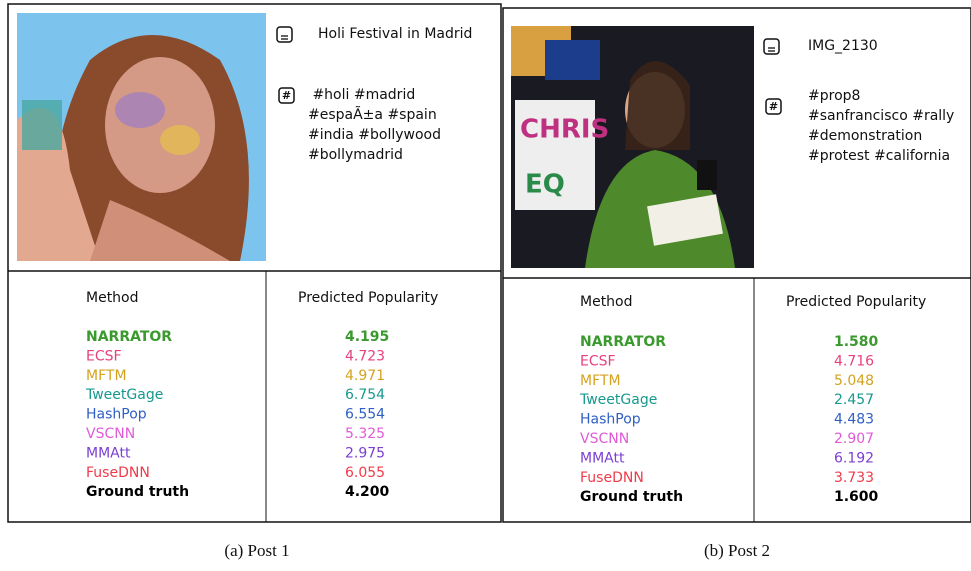 The image size is (971, 571). Describe the element at coordinates (834, 96) in the screenshot. I see `hashtag-line: #prop8` at that location.